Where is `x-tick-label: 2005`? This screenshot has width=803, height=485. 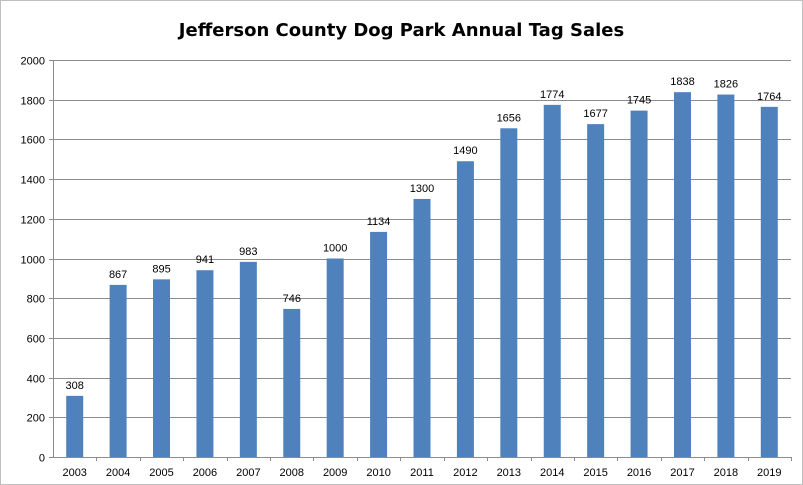 x-tick-label: 2005 is located at coordinates (161, 473).